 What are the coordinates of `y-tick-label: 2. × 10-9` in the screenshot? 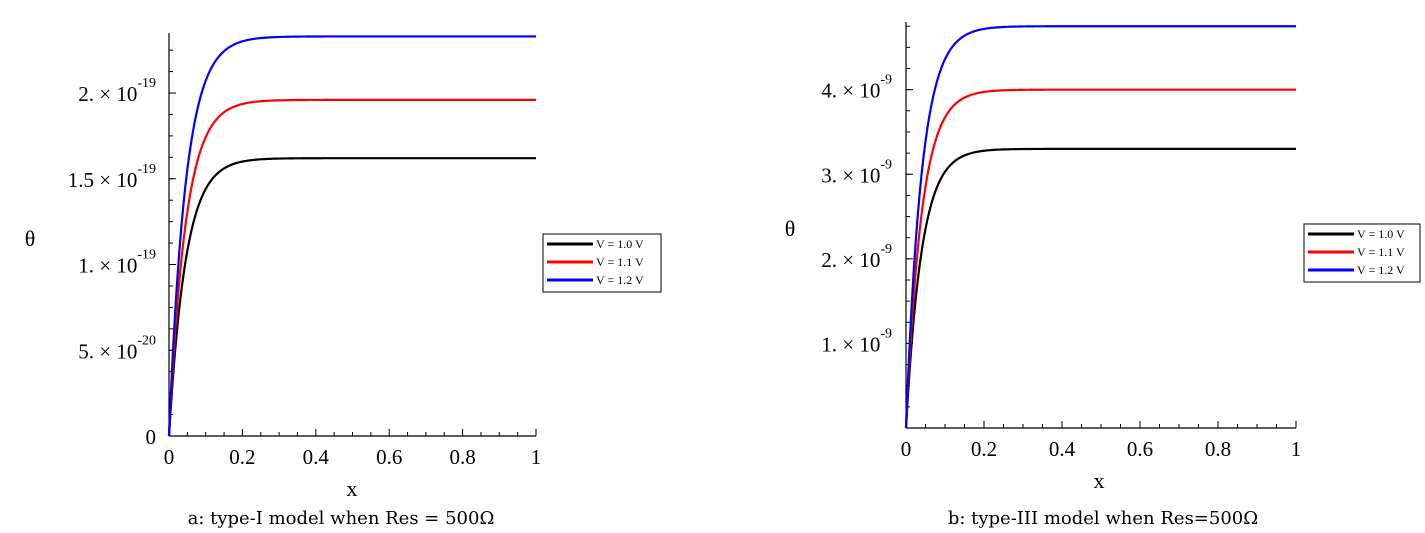 It's located at (856, 257).